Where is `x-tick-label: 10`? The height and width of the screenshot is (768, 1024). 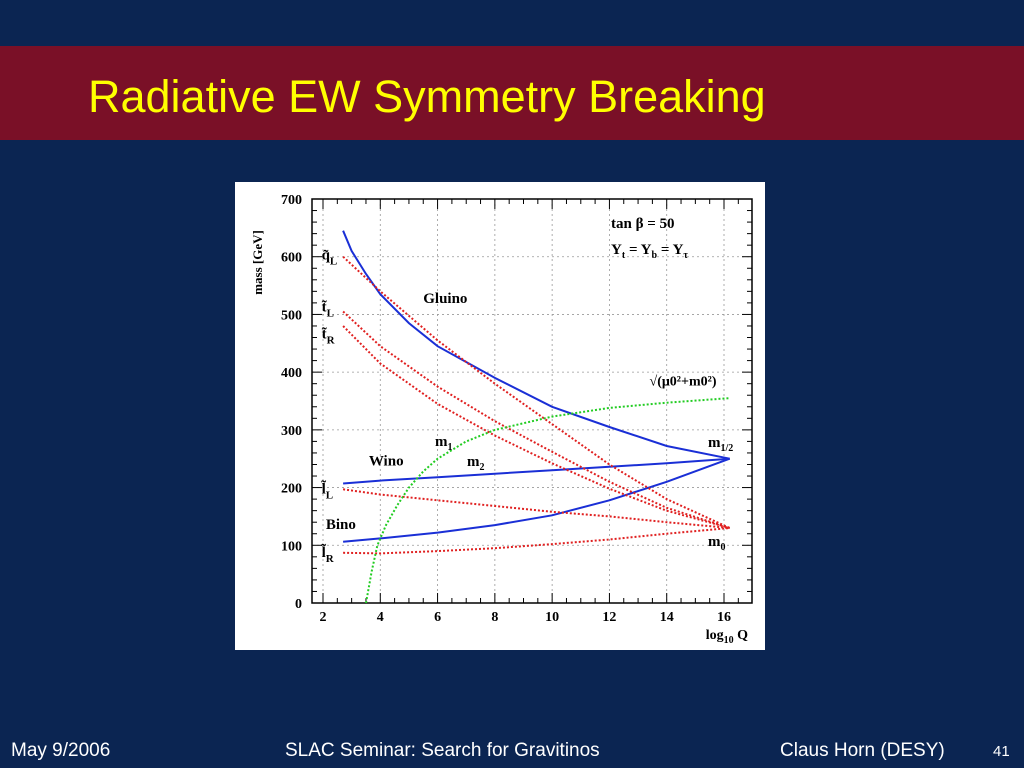 x-tick-label: 10 is located at coordinates (552, 617).